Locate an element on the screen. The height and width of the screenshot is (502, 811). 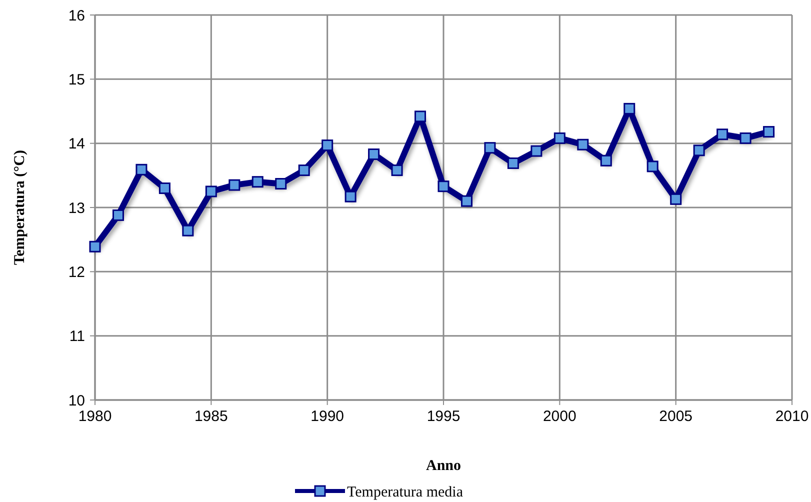
x-tick-label: 1985 is located at coordinates (211, 416).